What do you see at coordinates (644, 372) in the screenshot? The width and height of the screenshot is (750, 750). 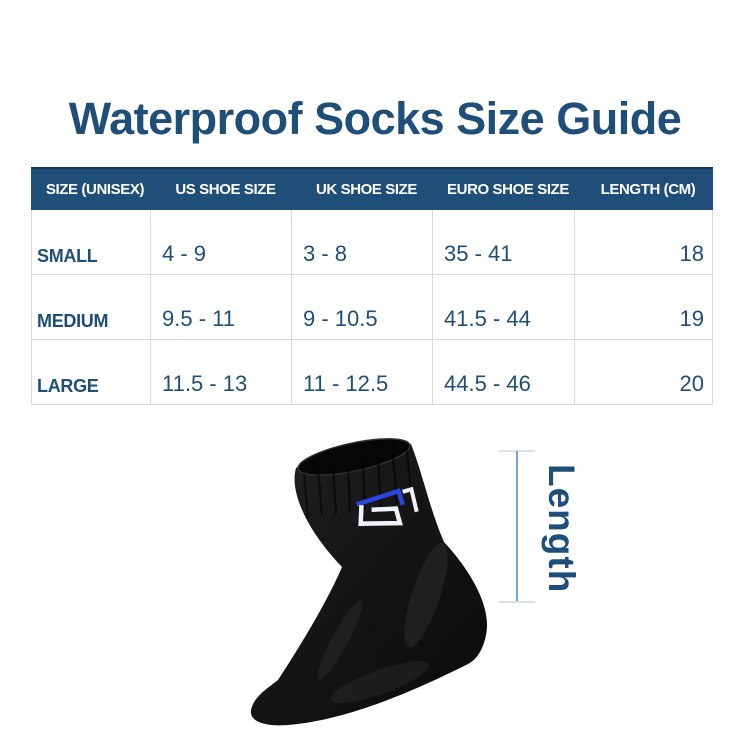 I see `cell-length-cm: 20` at bounding box center [644, 372].